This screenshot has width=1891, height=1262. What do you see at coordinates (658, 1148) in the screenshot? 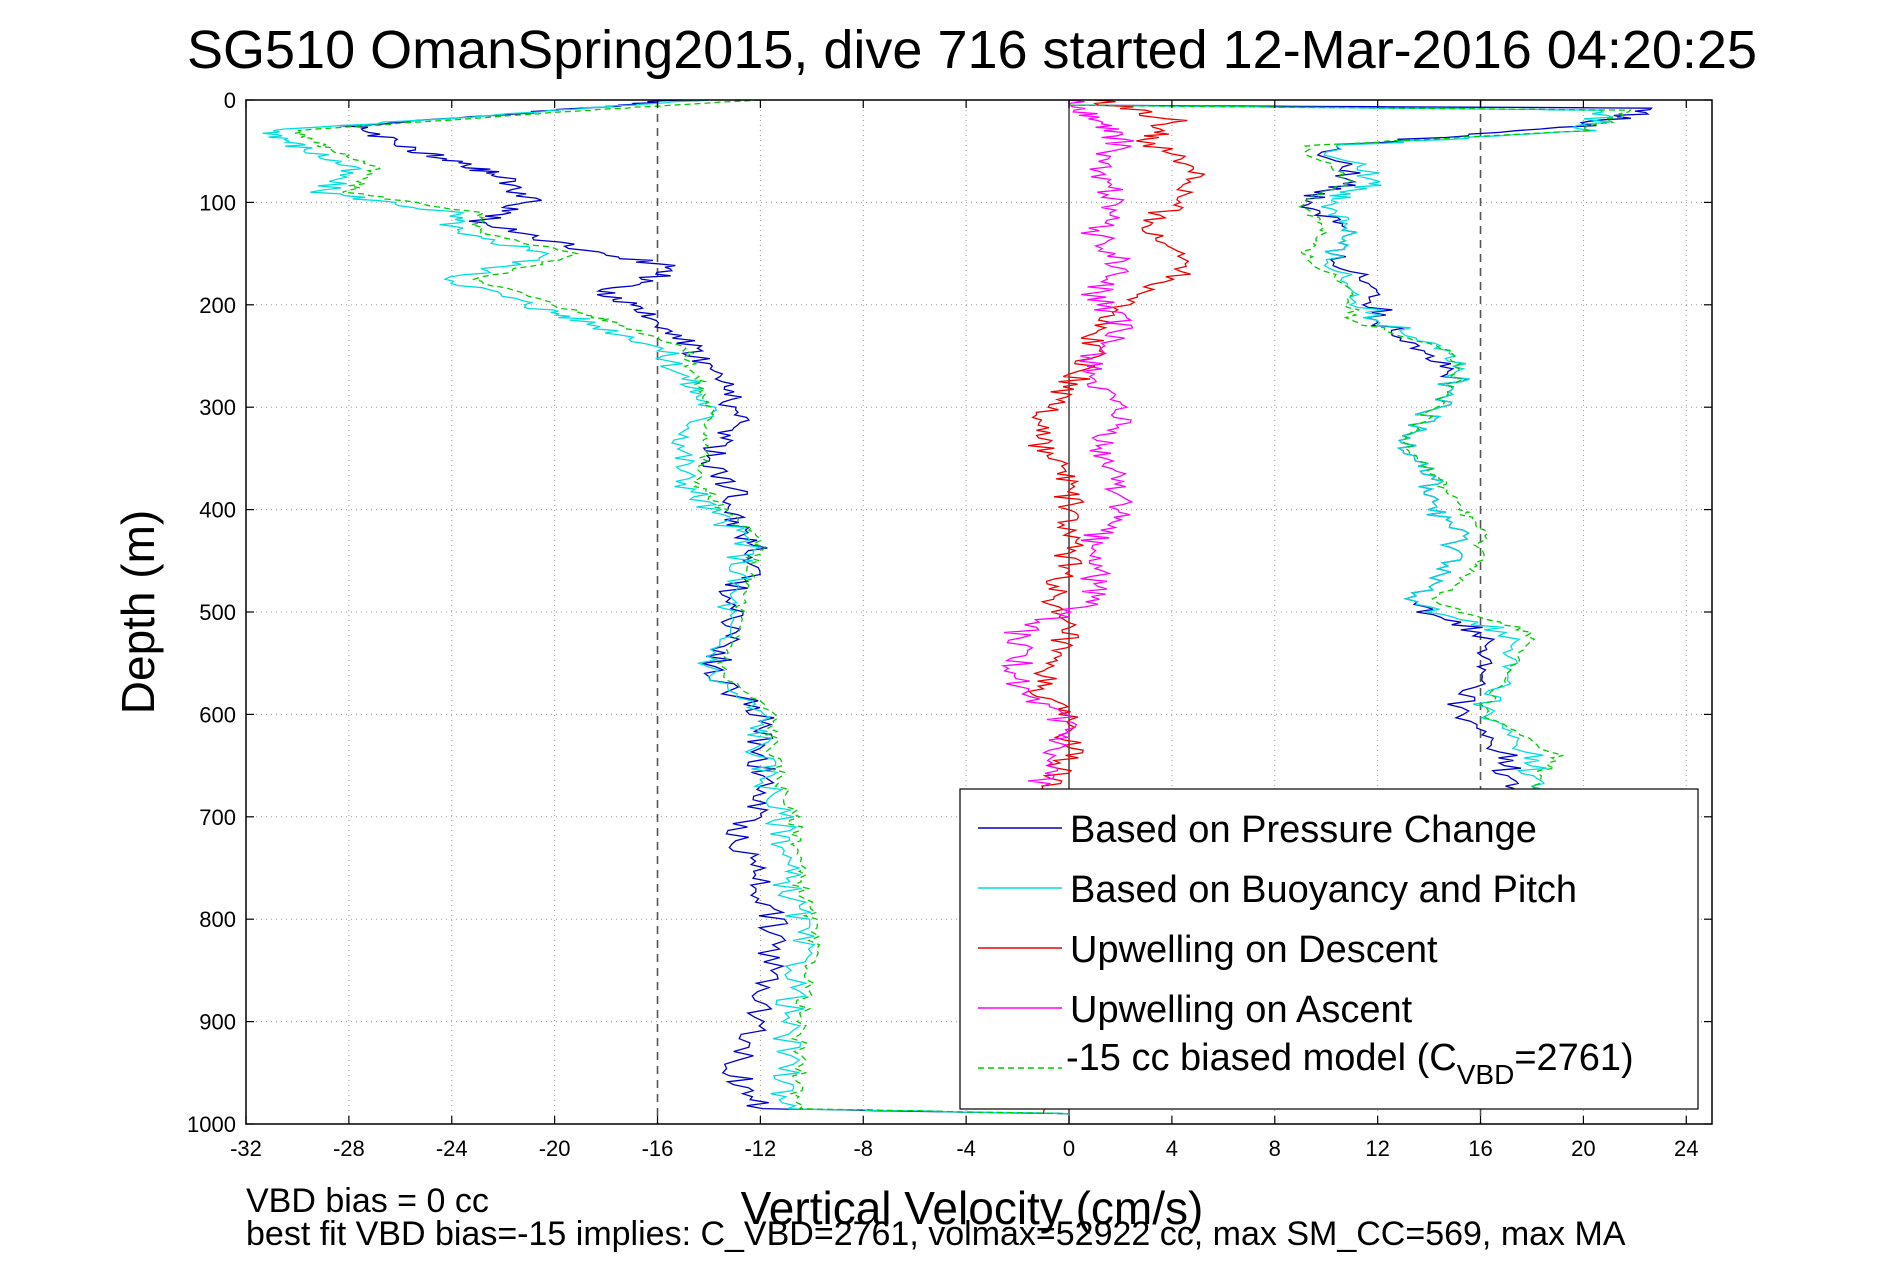
I see `x-tick-label-4: -16` at bounding box center [658, 1148].